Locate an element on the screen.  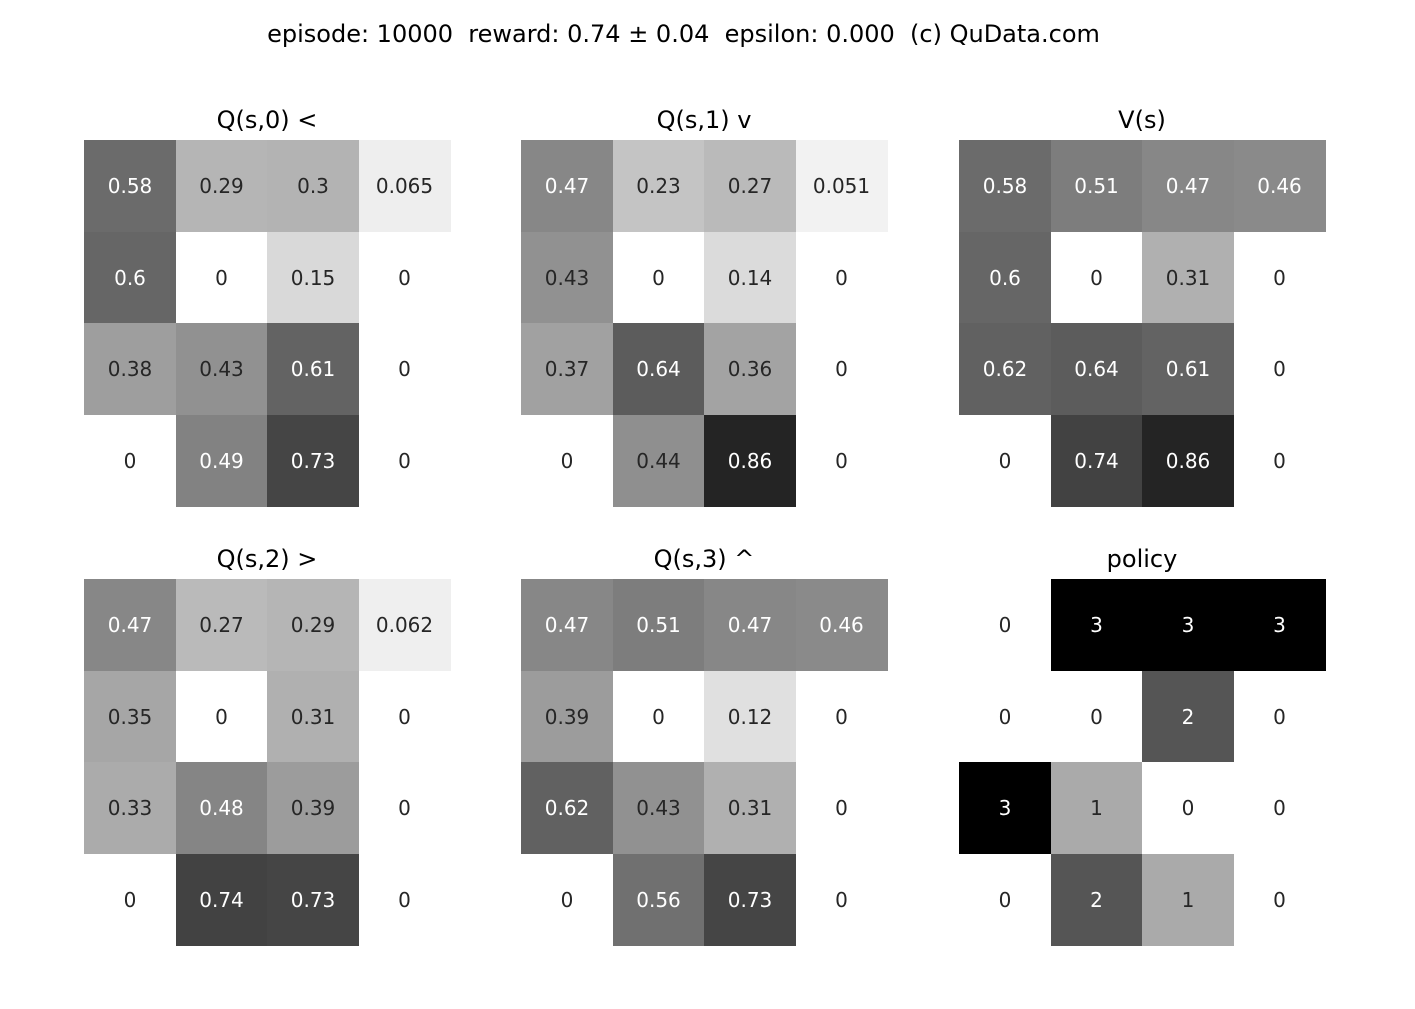
heatmap-cell: 0.86 is located at coordinates (1188, 460).